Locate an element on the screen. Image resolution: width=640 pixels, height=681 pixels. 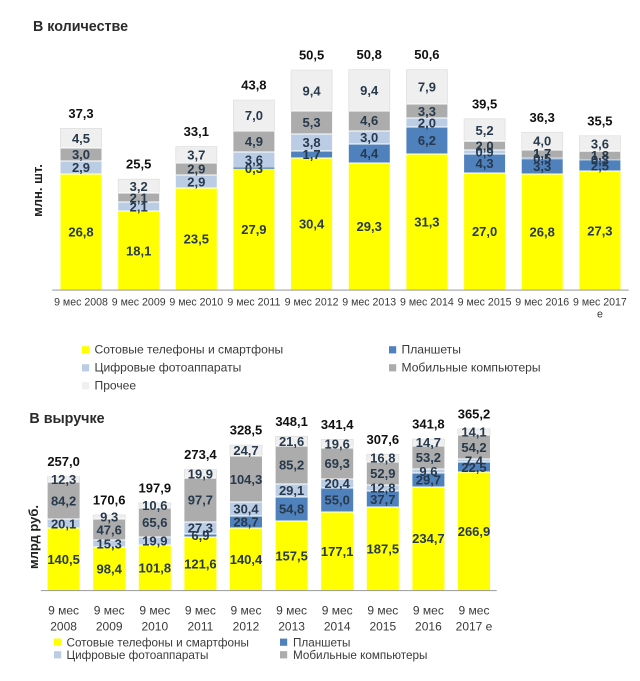
svg-text: 9 мес 2010 is located at coordinates (196, 303).